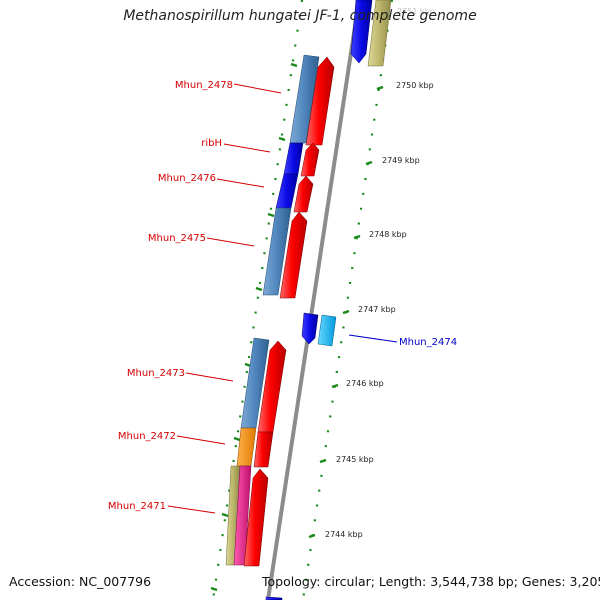 The image size is (600, 600). Describe the element at coordinates (254, 327) in the screenshot. I see `inner-major-ticks` at that location.